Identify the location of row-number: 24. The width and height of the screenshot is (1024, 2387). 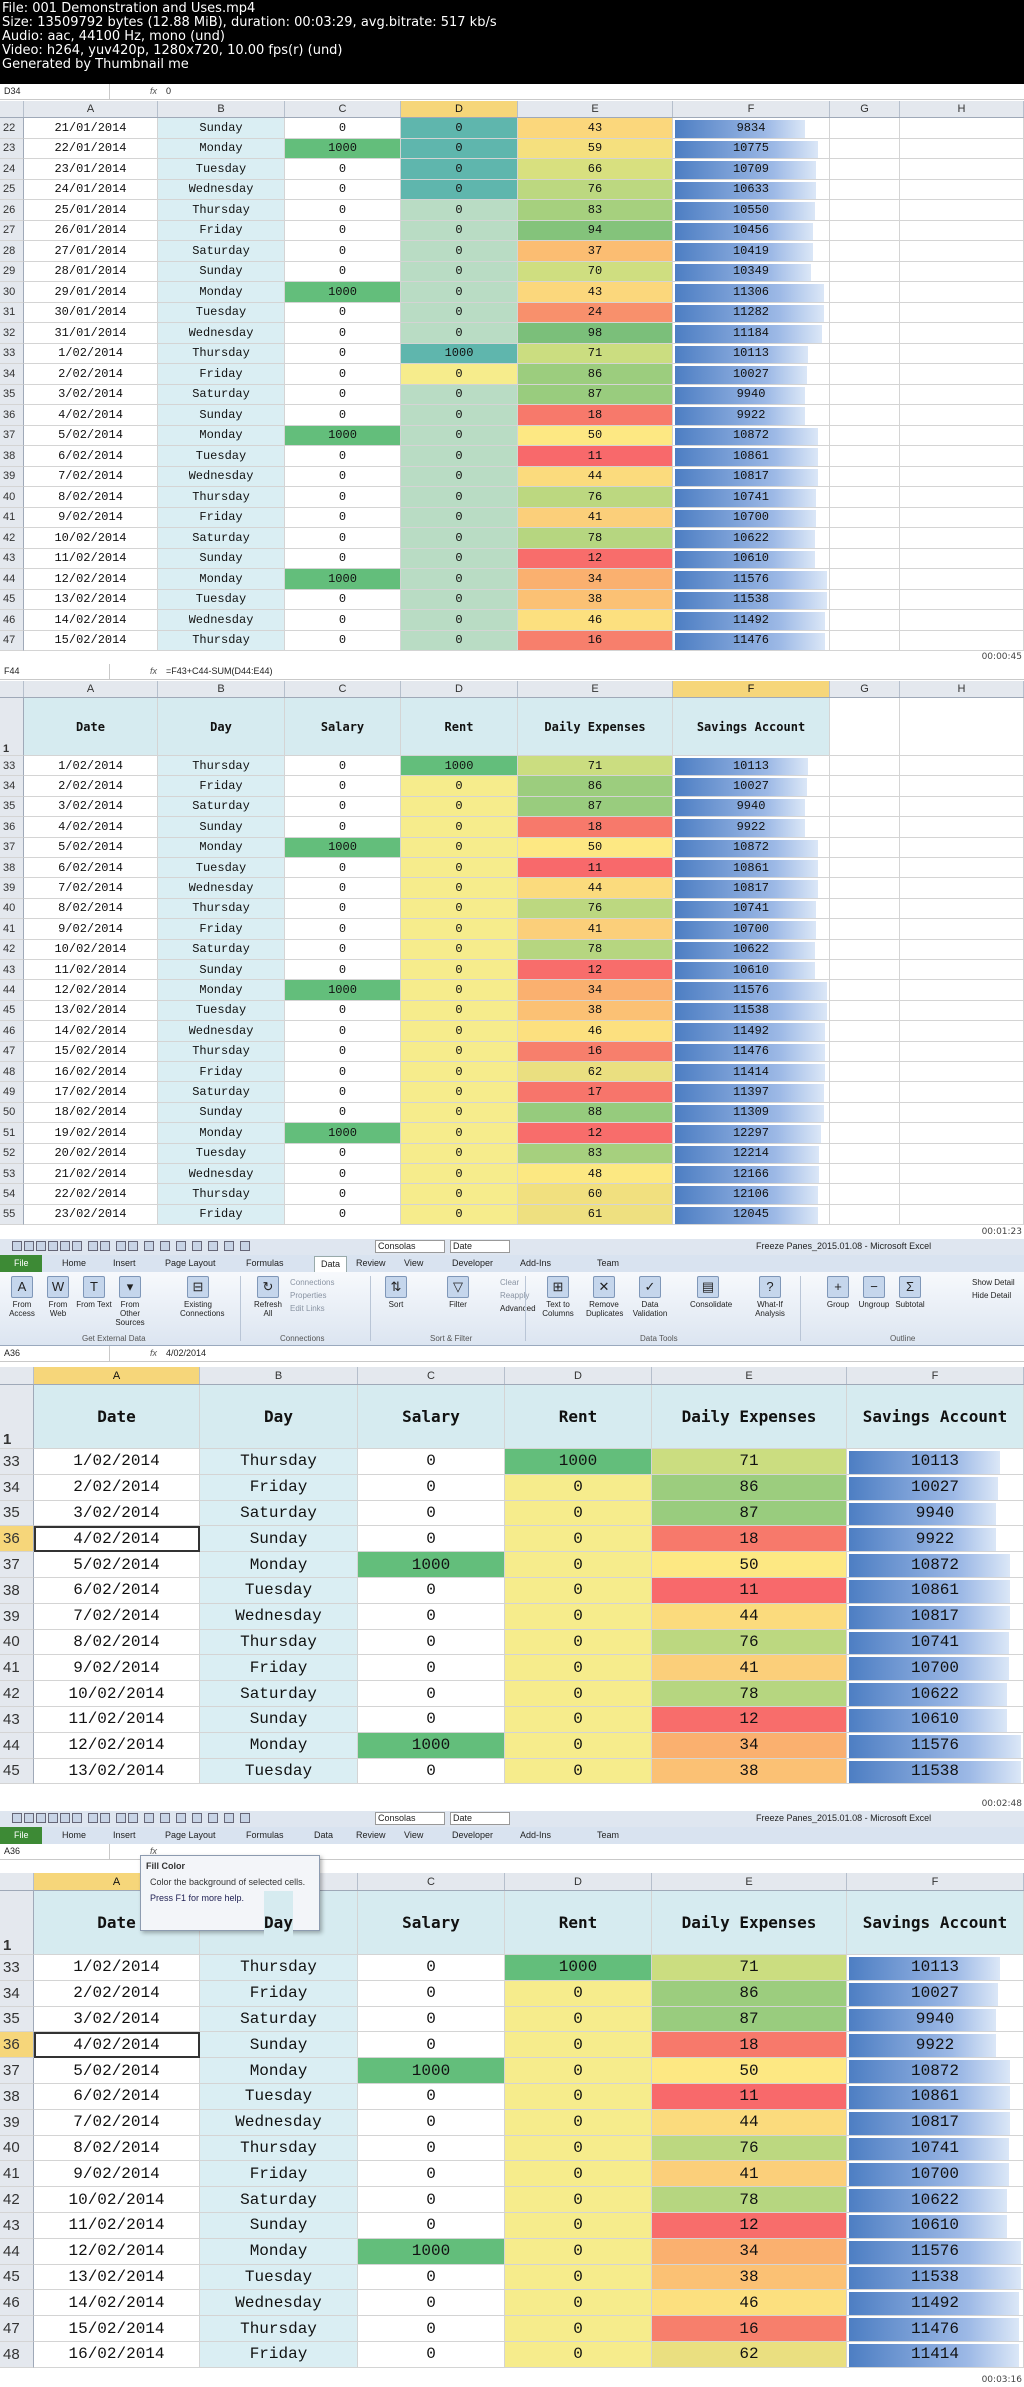
(12, 169).